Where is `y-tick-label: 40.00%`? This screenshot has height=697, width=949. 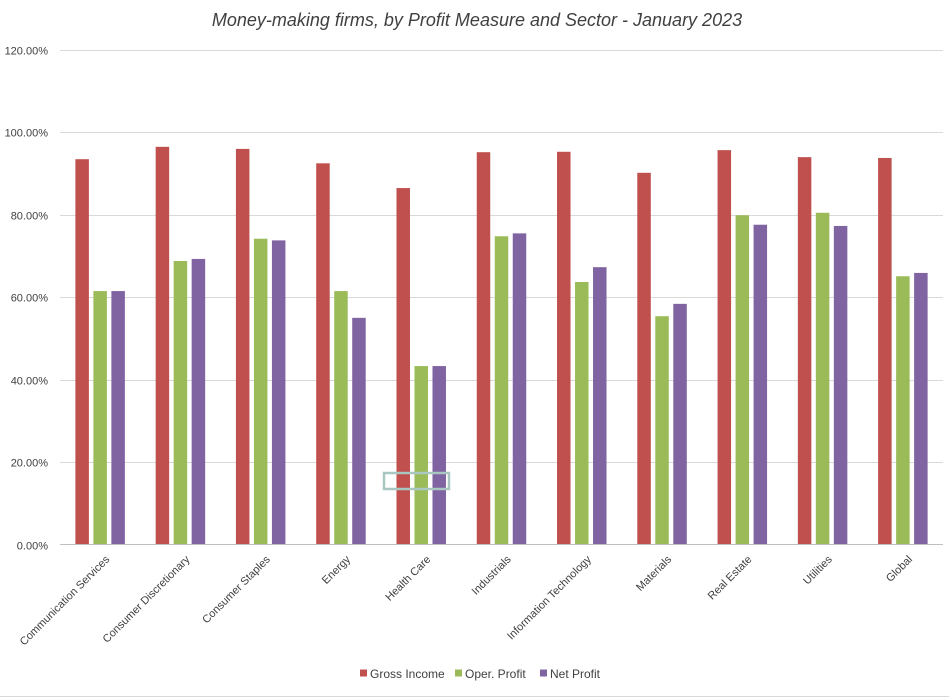 y-tick-label: 40.00% is located at coordinates (30, 382).